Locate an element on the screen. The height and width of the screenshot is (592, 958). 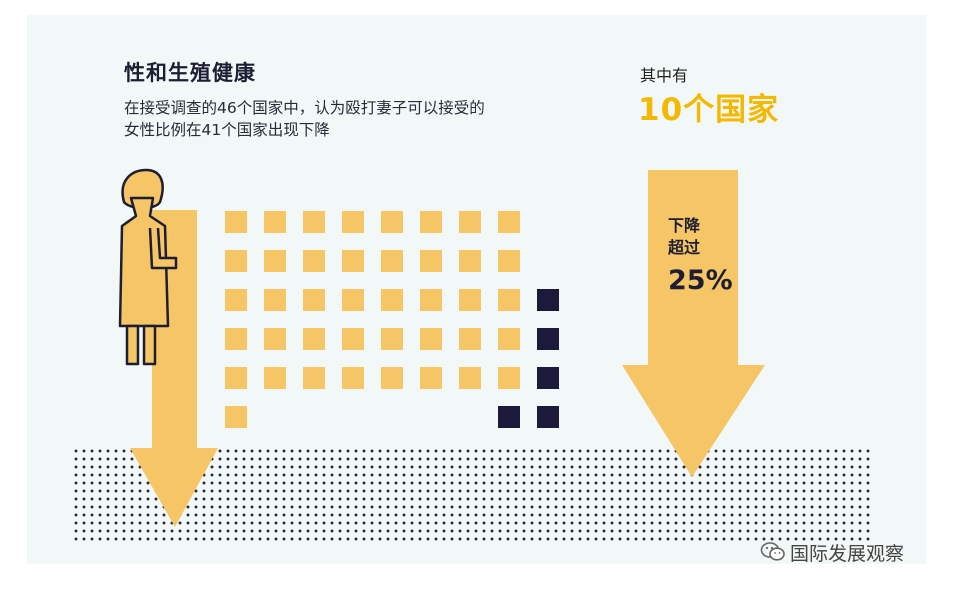
arrow-callout: 下降 超过 25% is located at coordinates (700, 255).